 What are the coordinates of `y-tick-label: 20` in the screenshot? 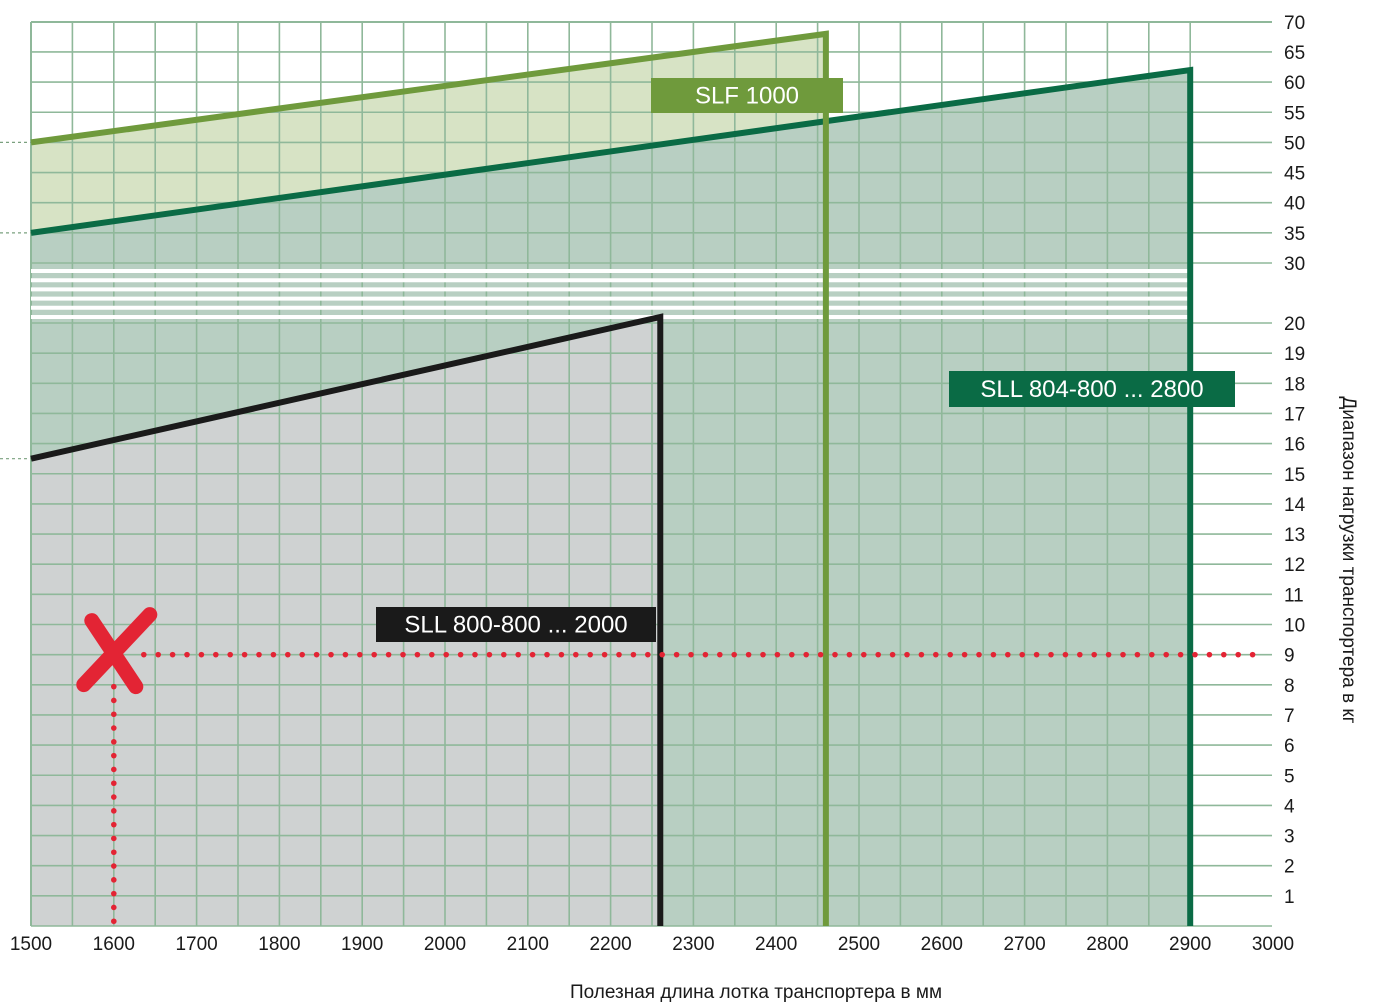 It's located at (1294, 324).